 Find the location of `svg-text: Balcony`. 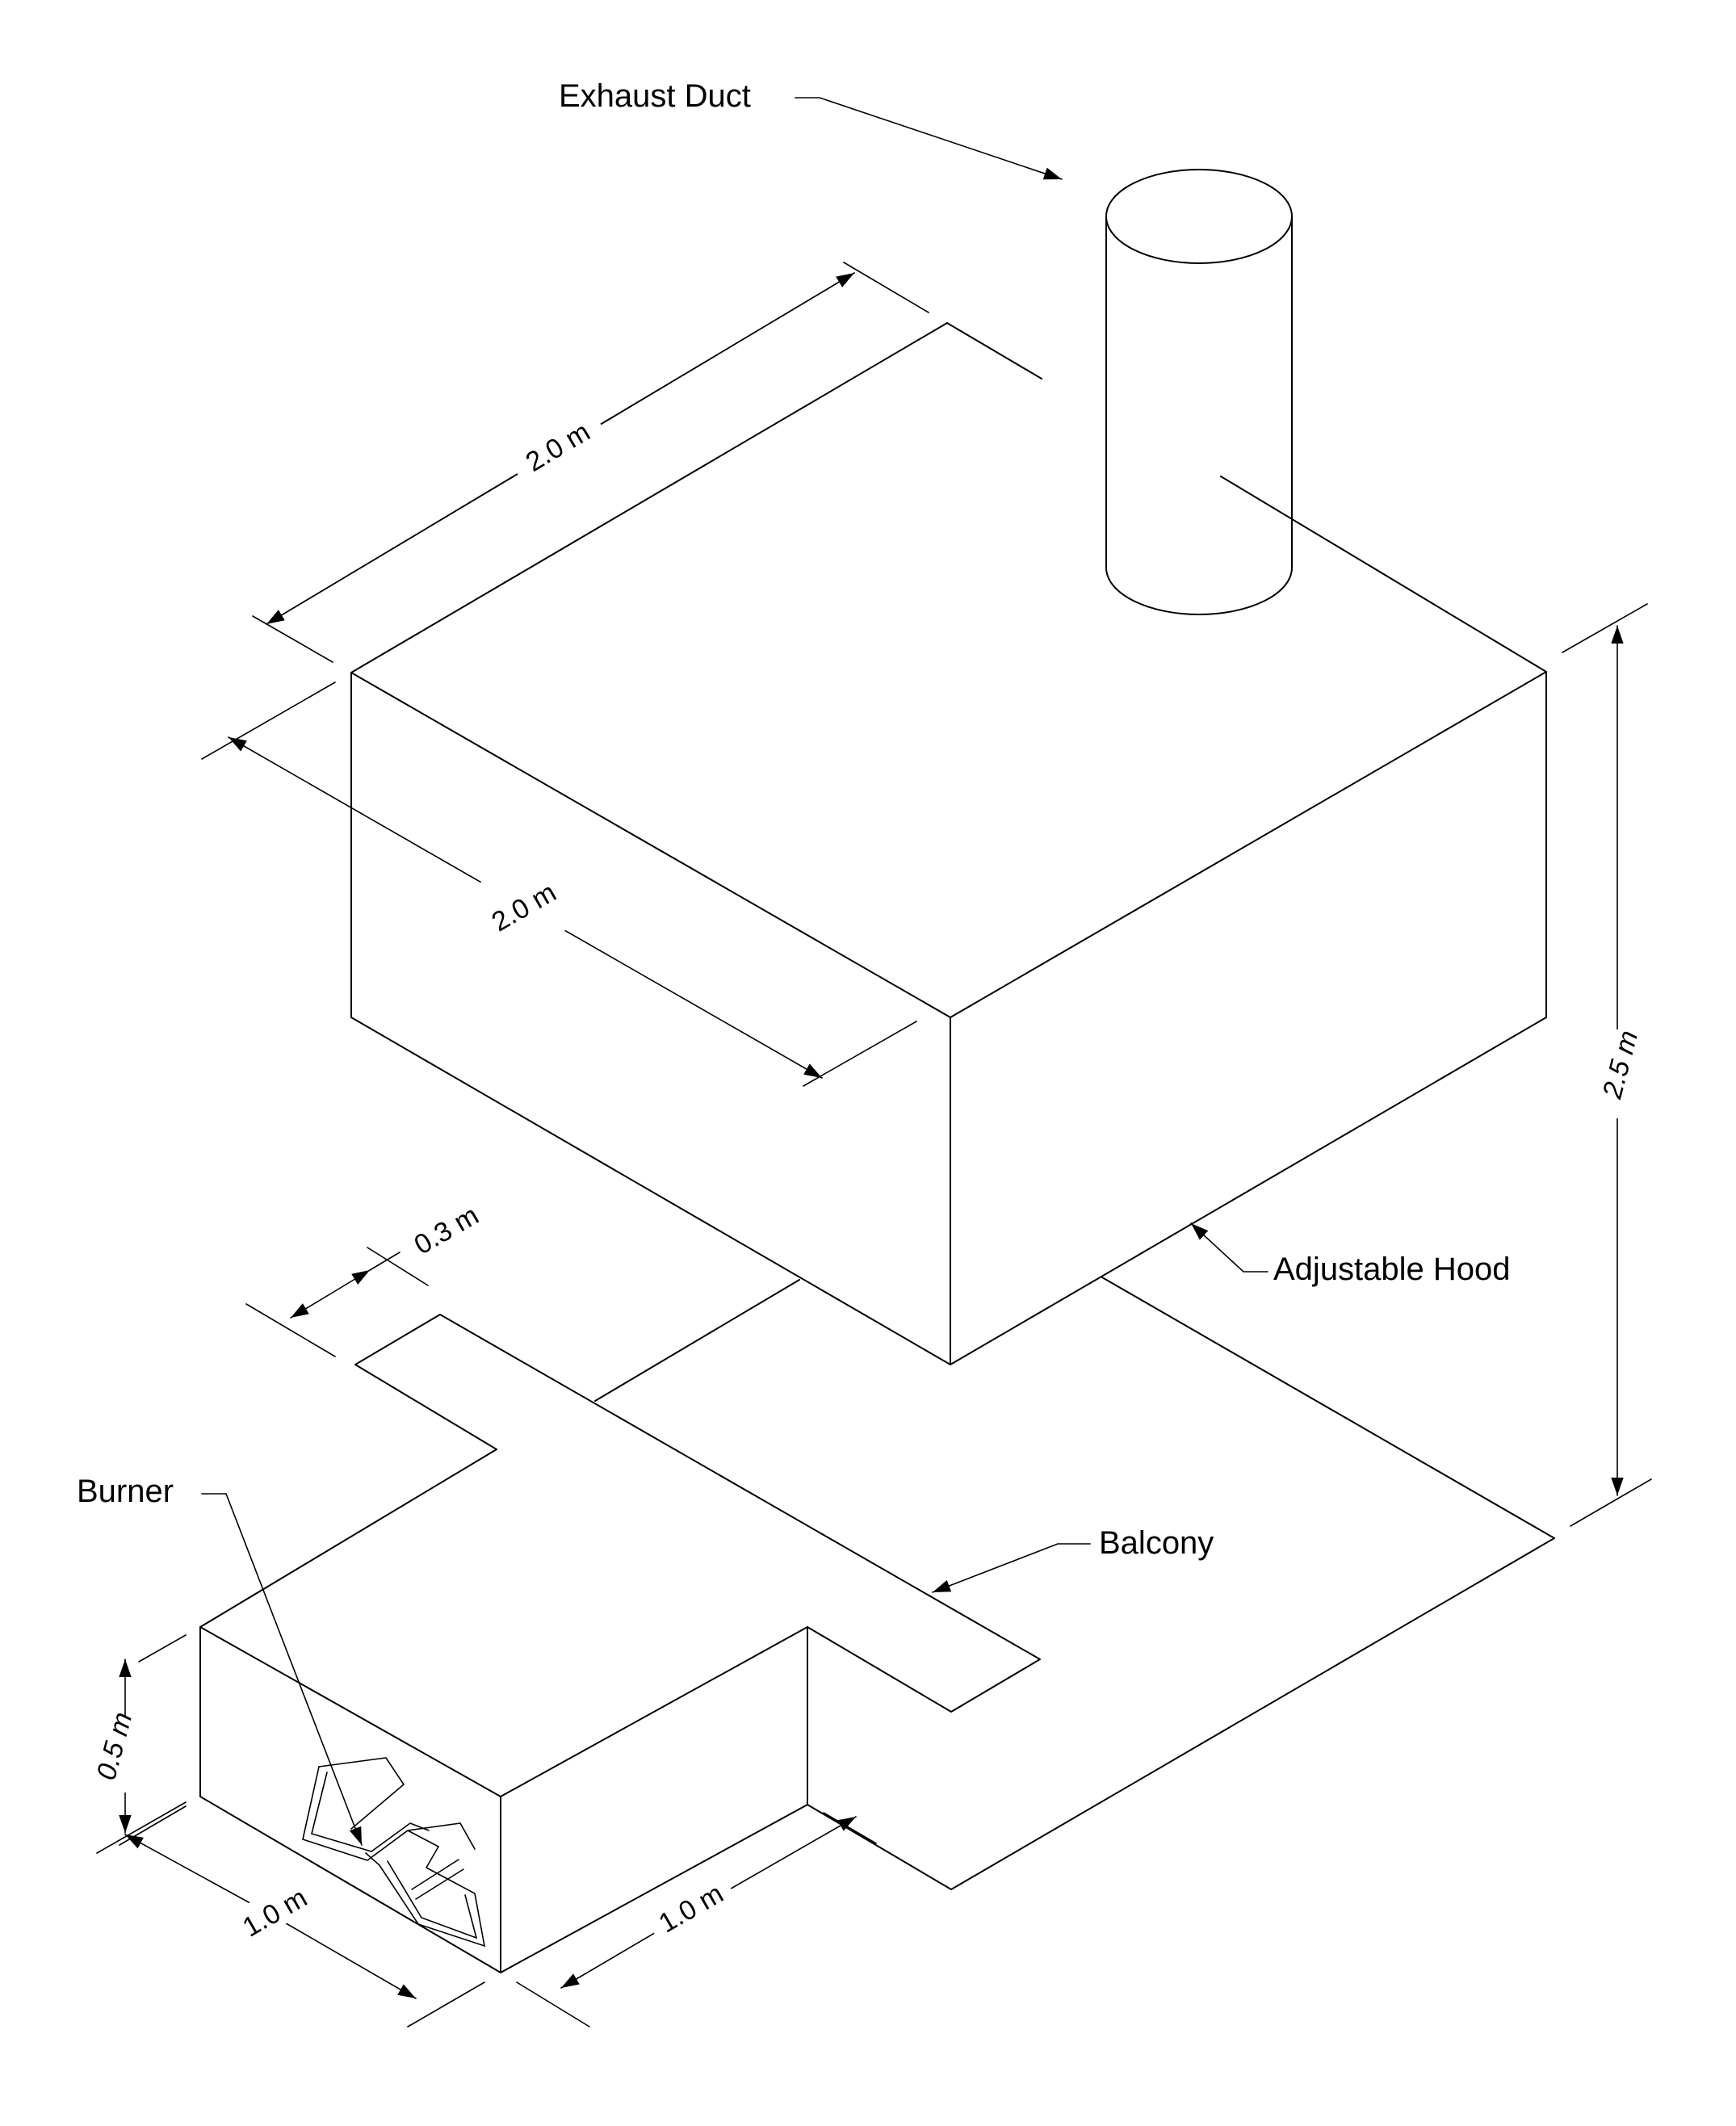

svg-text: Balcony is located at coordinates (1157, 1543).